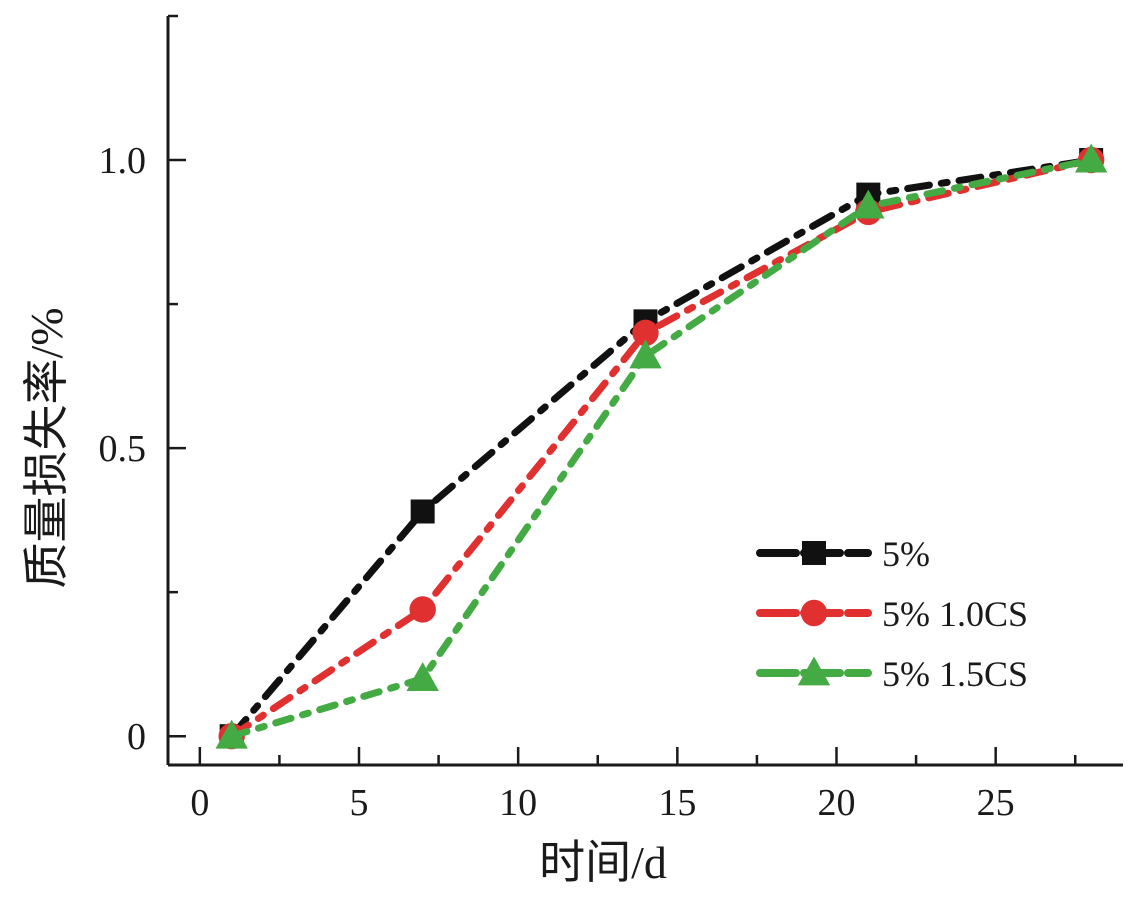  Describe the element at coordinates (123, 449) in the screenshot. I see `y-tick-label: 0.5` at that location.